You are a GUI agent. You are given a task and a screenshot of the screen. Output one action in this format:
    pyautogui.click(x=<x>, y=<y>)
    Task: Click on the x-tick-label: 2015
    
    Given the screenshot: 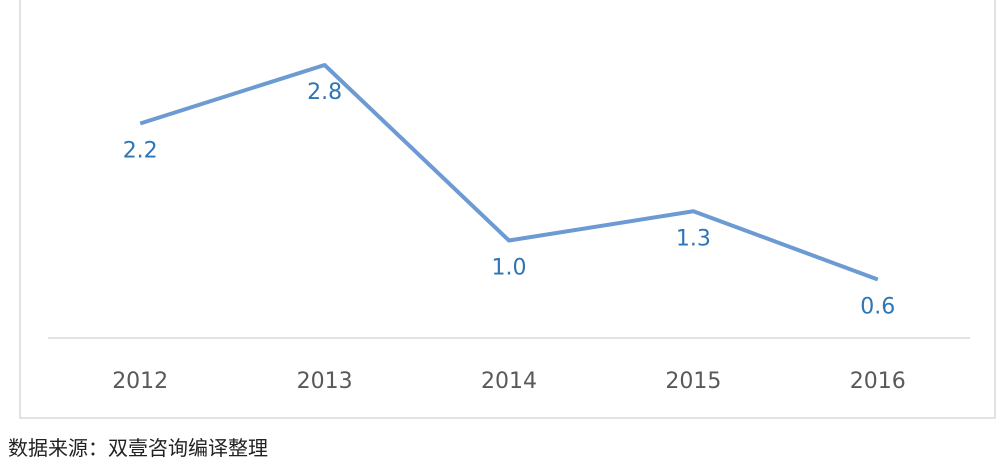 What is the action you would take?
    pyautogui.click(x=693, y=381)
    